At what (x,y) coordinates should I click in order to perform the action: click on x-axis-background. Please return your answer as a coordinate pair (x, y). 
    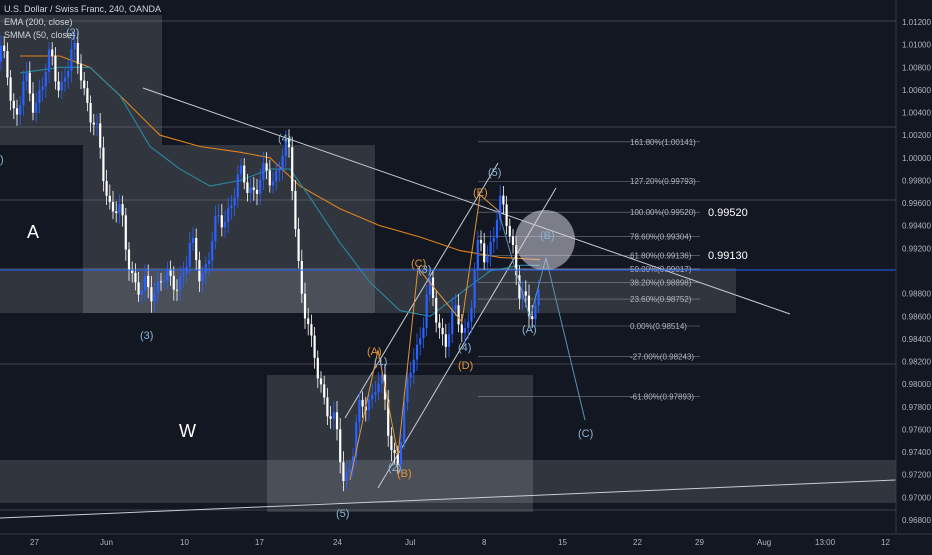
    Looking at the image, I should click on (466, 542).